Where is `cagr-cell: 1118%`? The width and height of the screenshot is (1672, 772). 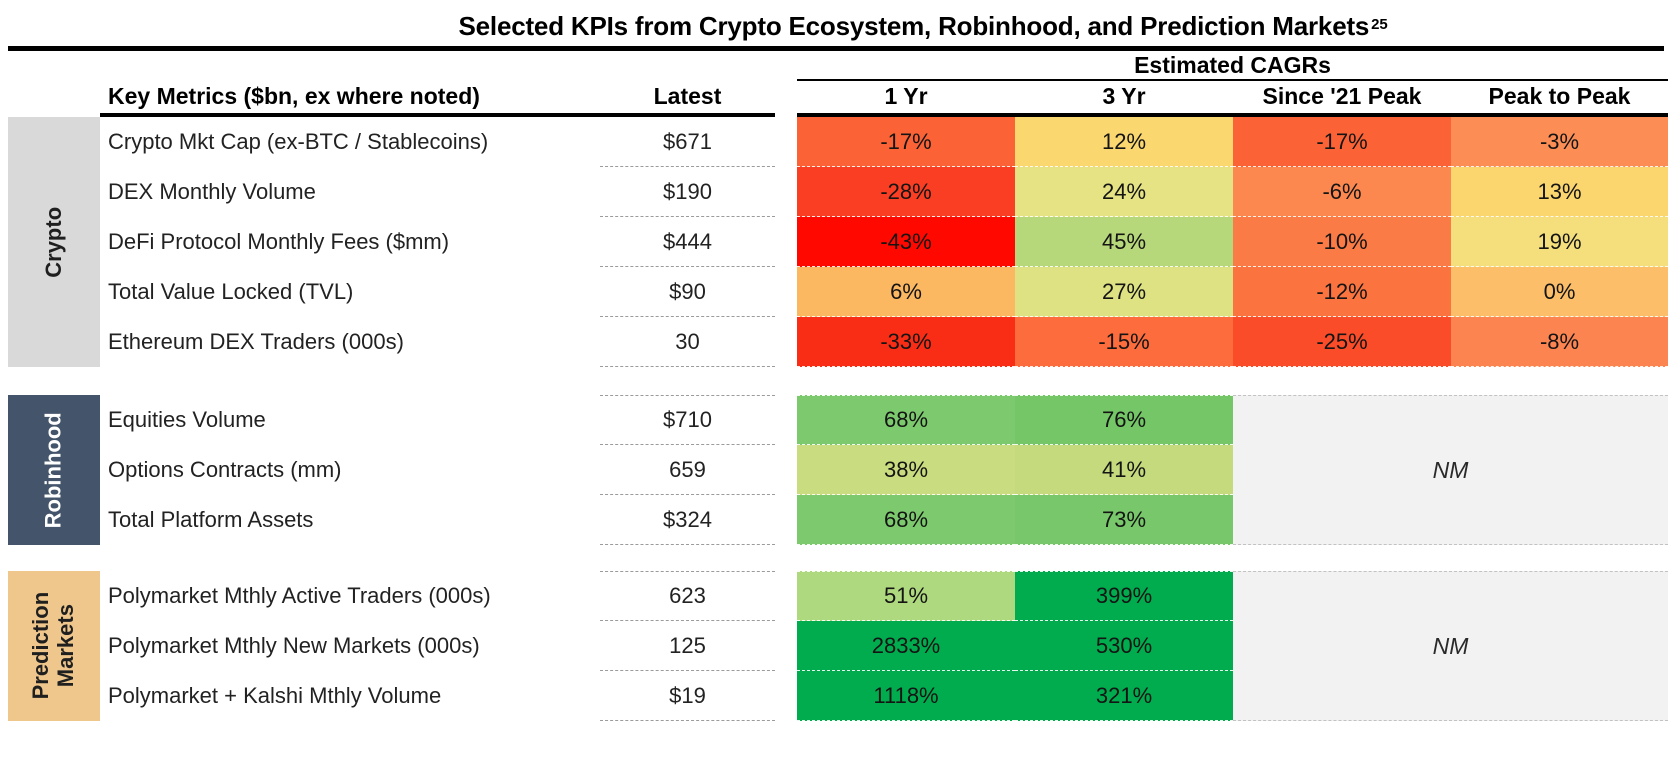
cagr-cell: 1118% is located at coordinates (906, 696).